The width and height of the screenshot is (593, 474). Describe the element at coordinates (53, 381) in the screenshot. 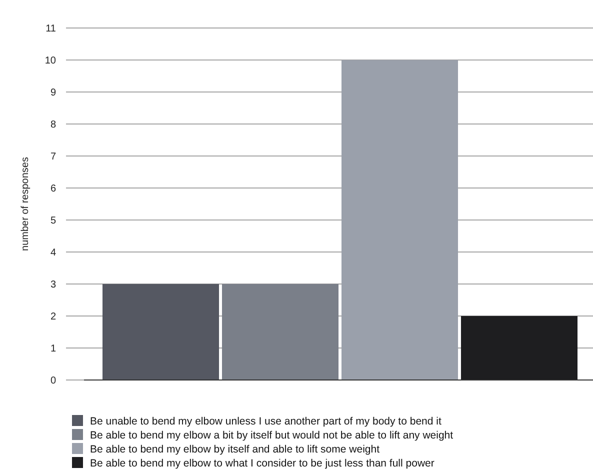

I see `y-tick-label: 0` at that location.